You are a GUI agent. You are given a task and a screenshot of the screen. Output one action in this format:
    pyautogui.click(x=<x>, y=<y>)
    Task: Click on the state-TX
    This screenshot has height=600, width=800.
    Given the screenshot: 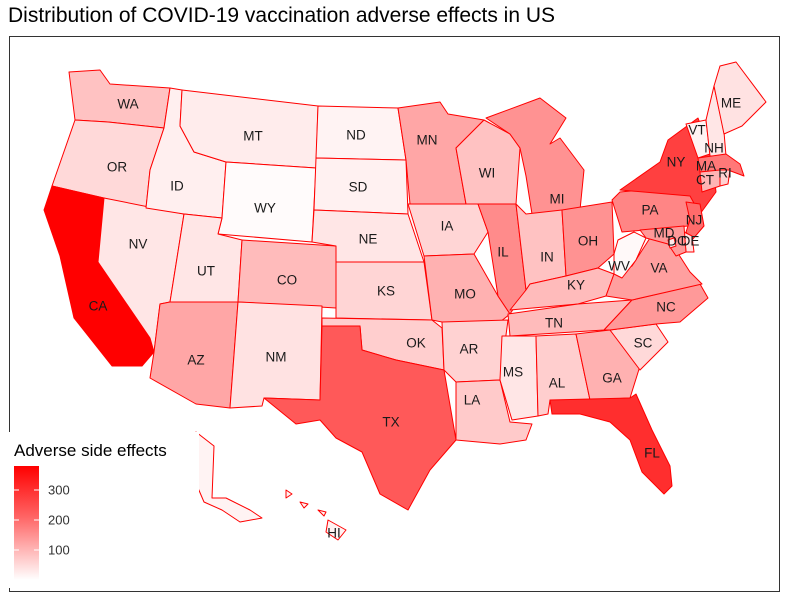 What is the action you would take?
    pyautogui.click(x=360, y=418)
    